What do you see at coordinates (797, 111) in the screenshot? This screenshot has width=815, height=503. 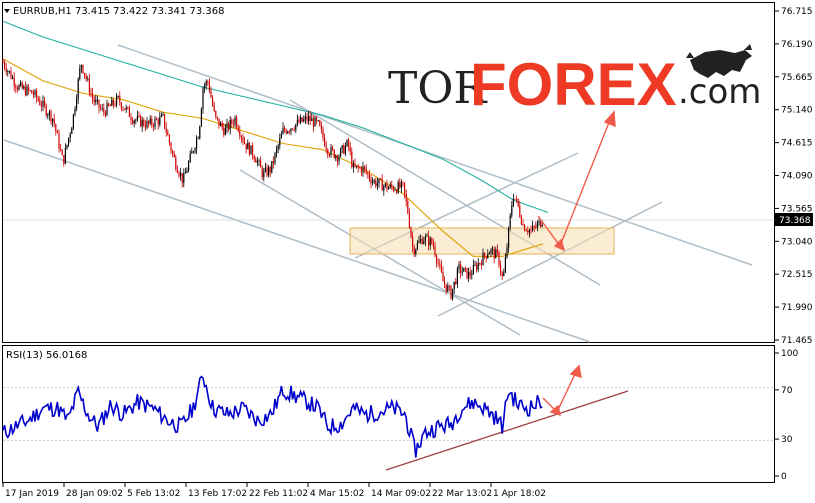 I see `price-tick-label: 75.140` at bounding box center [797, 111].